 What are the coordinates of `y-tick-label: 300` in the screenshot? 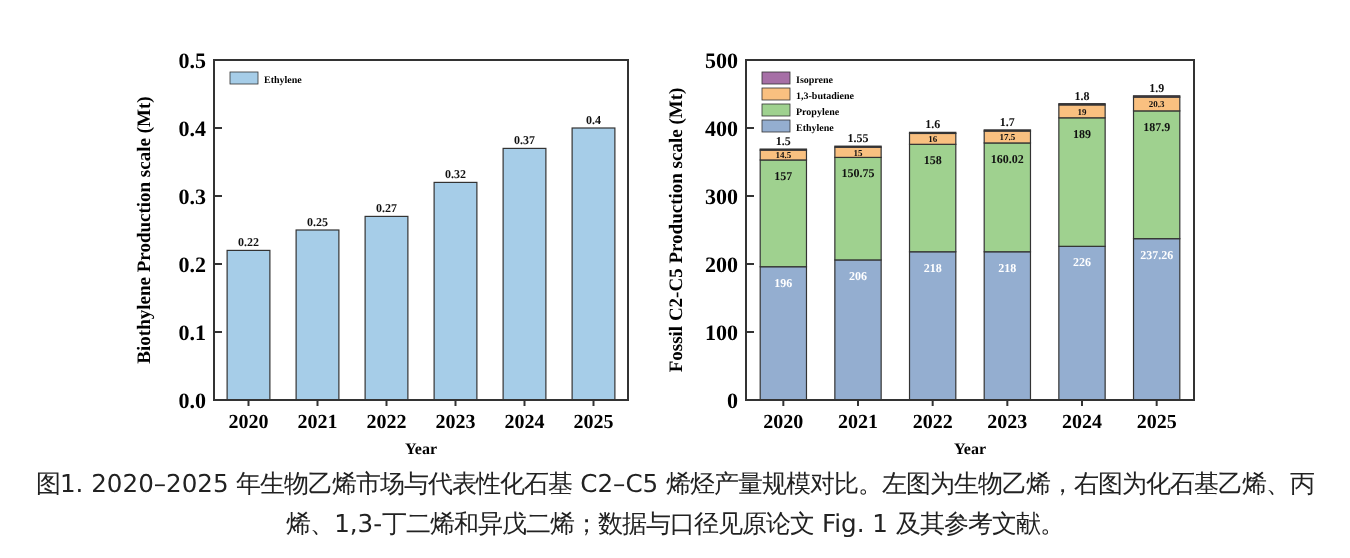 It's located at (722, 198).